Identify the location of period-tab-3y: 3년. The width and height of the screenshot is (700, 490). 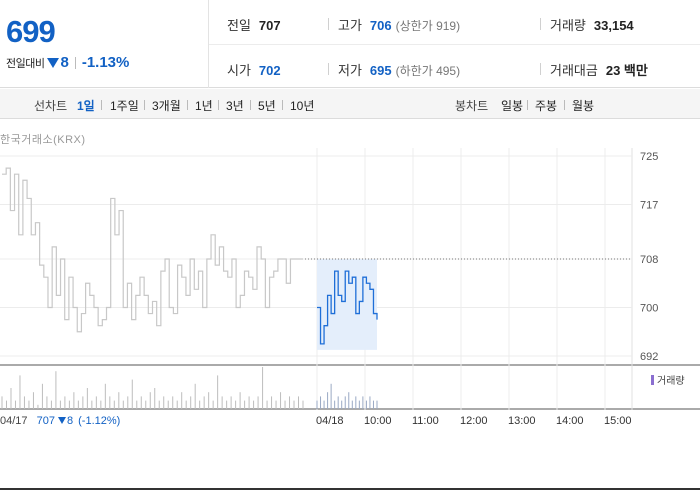
(235, 106).